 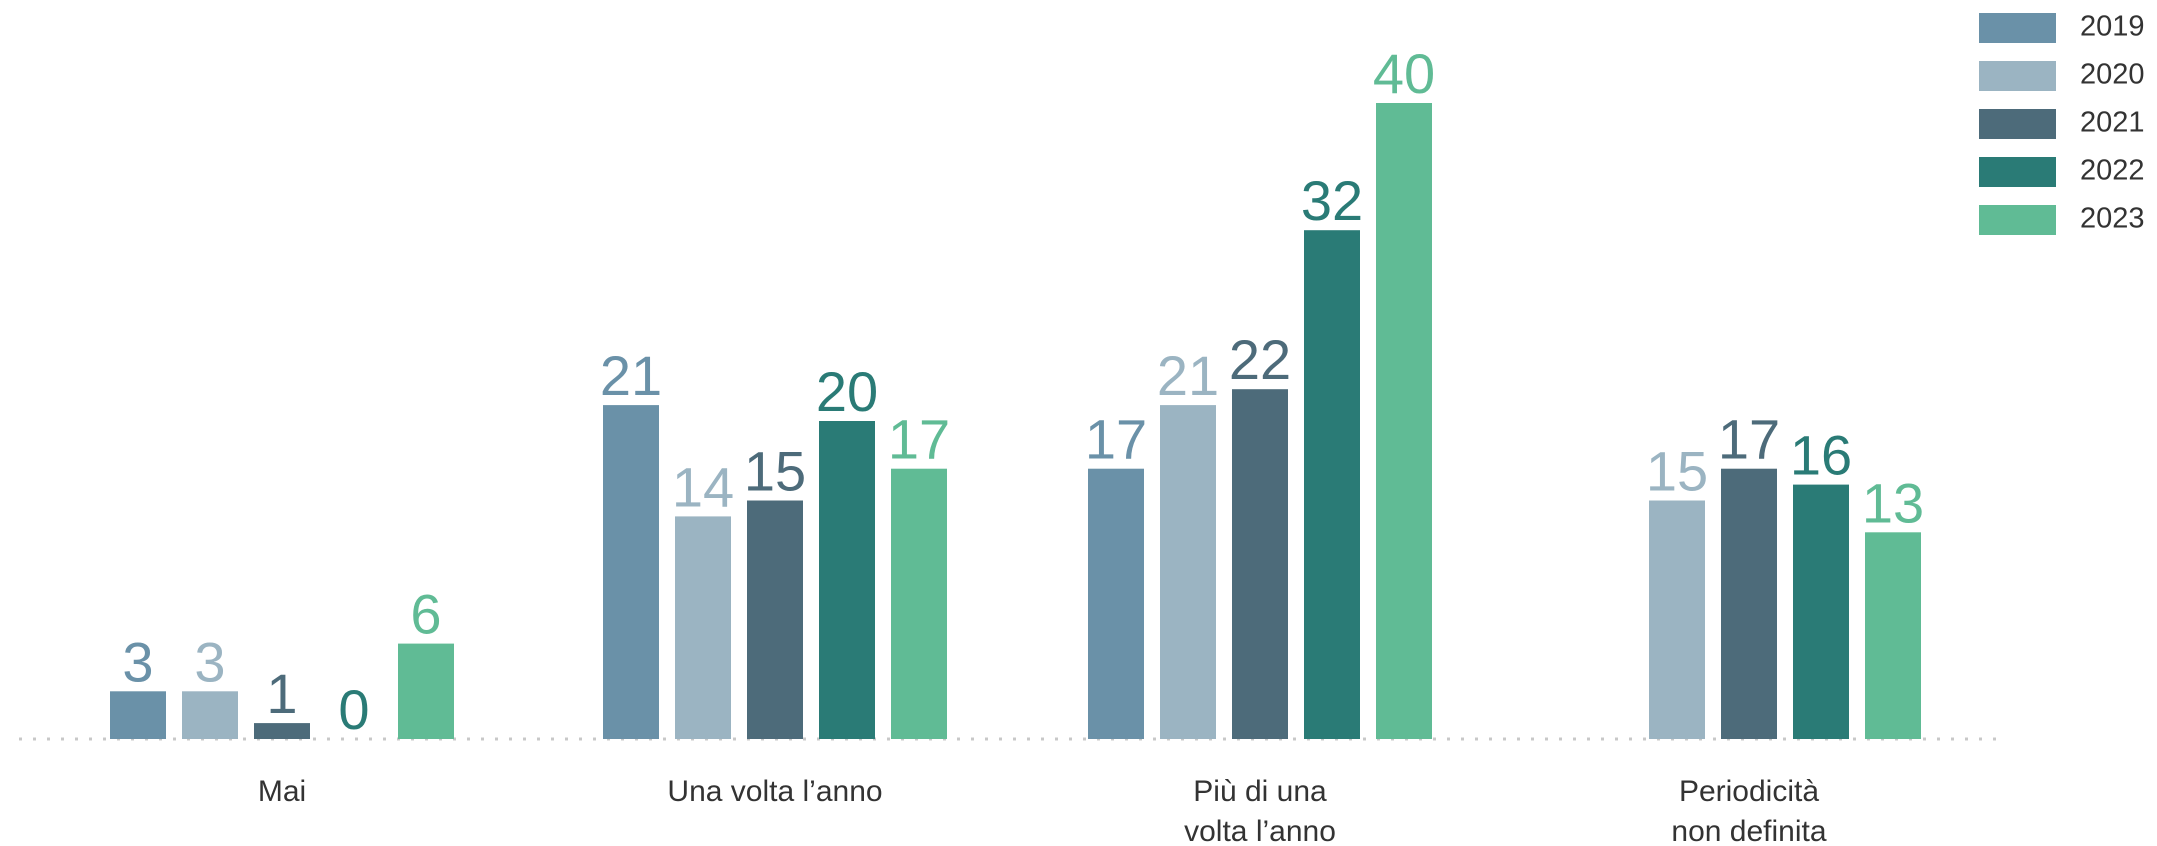 What do you see at coordinates (847, 391) in the screenshot?
I see `value-label: 20` at bounding box center [847, 391].